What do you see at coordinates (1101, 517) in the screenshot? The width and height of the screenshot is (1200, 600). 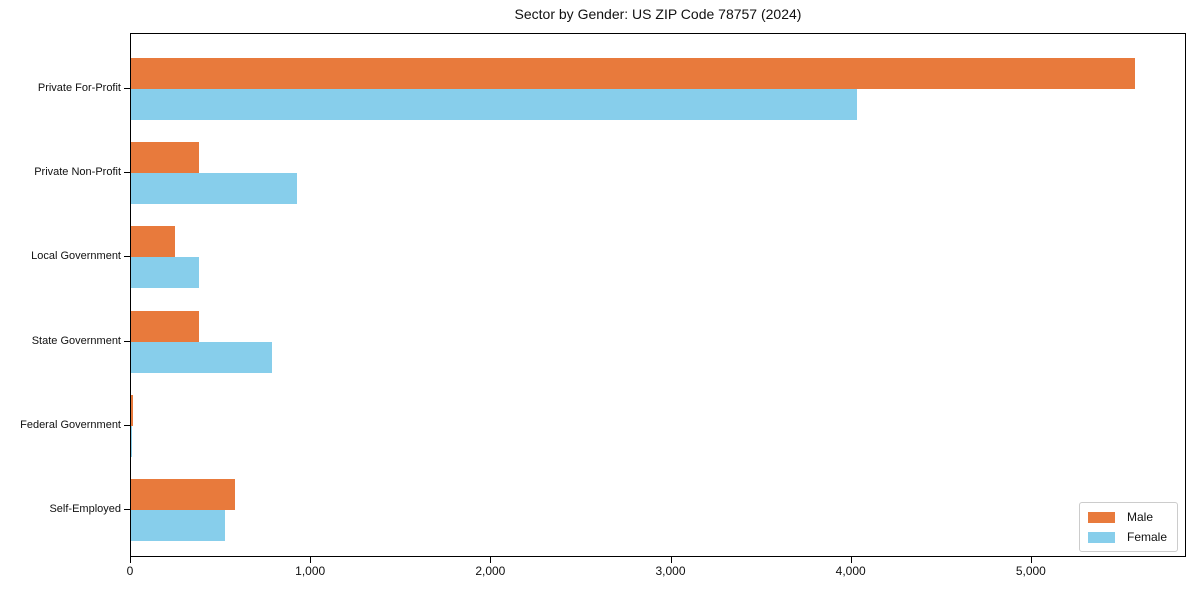 I see `legend-swatch-male` at bounding box center [1101, 517].